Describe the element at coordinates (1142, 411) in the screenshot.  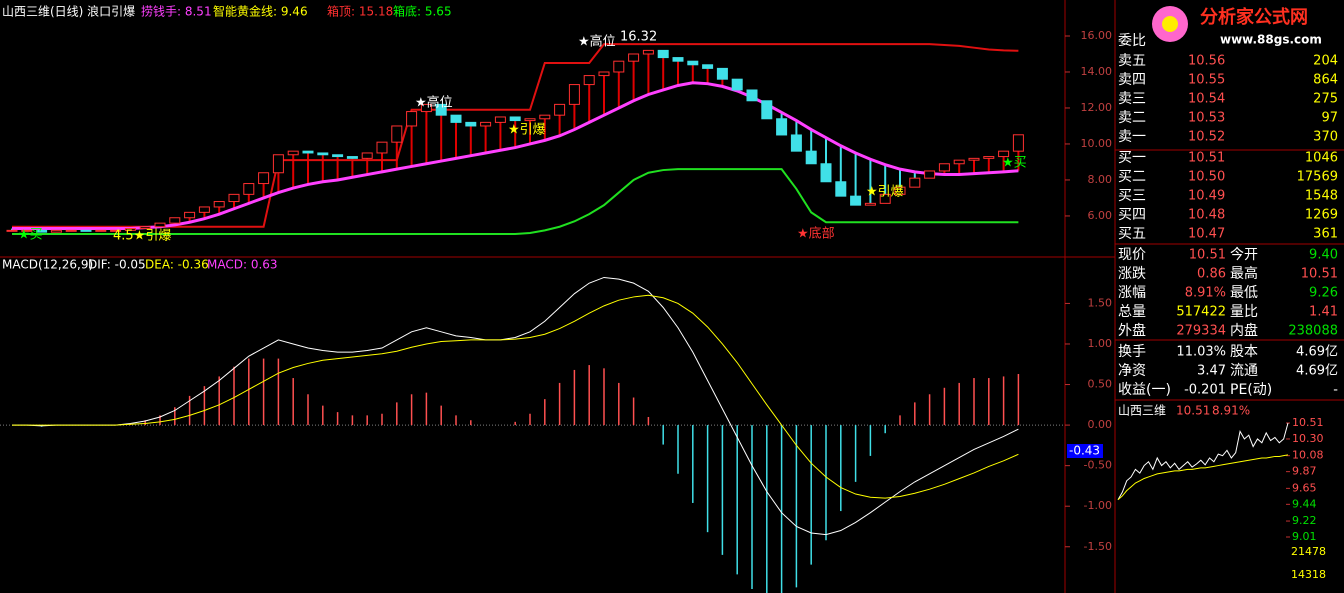
I see `mini-name: 山西三维` at that location.